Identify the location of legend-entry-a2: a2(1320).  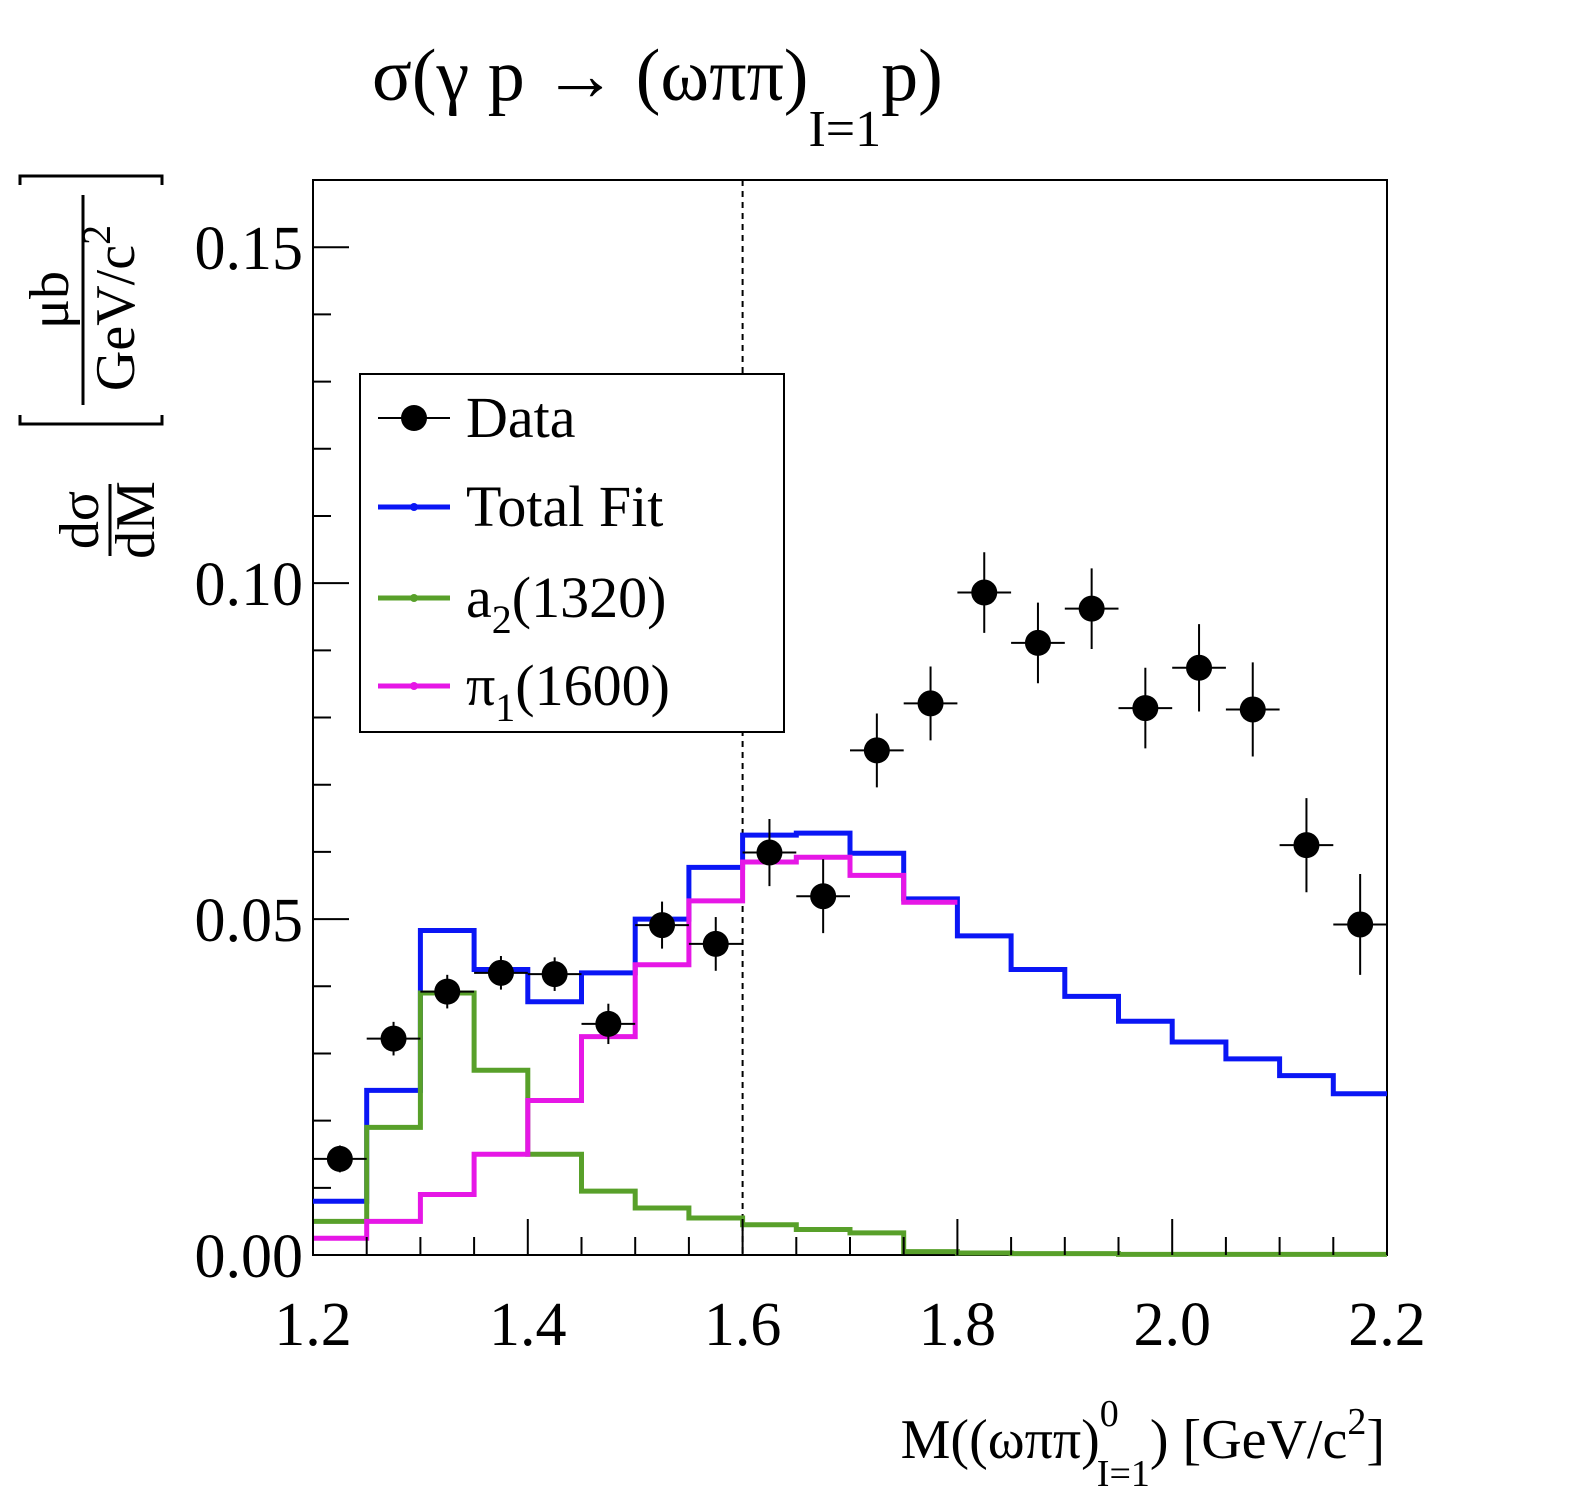
(522, 603).